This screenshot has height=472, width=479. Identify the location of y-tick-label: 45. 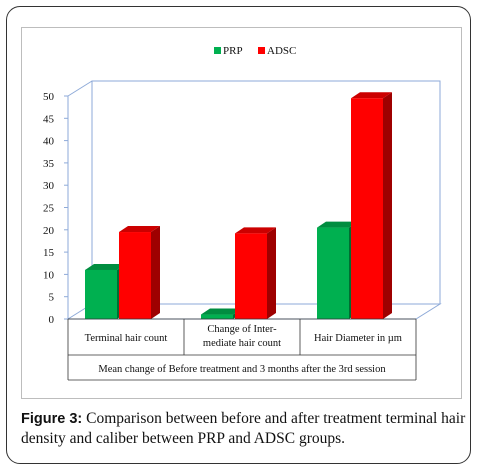
(49, 119).